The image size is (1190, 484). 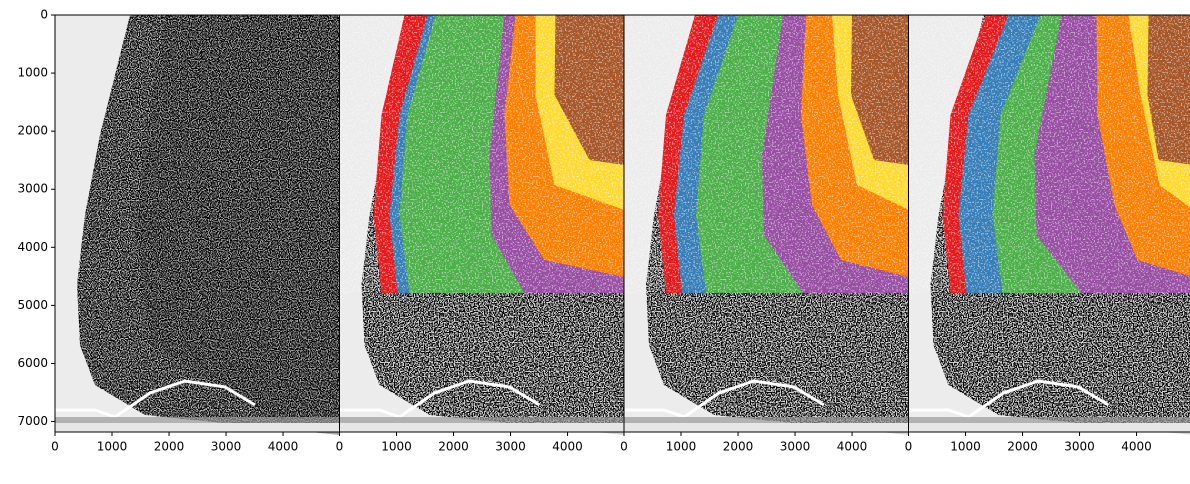 What do you see at coordinates (44, 15) in the screenshot?
I see `y-tick-label: 0` at bounding box center [44, 15].